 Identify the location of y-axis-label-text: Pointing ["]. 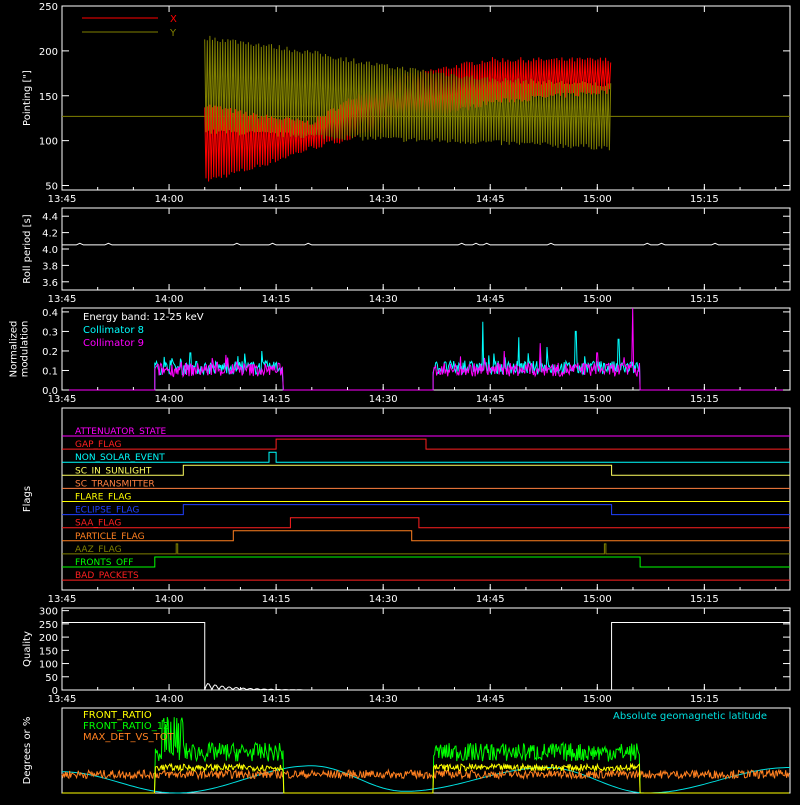
(27, 98).